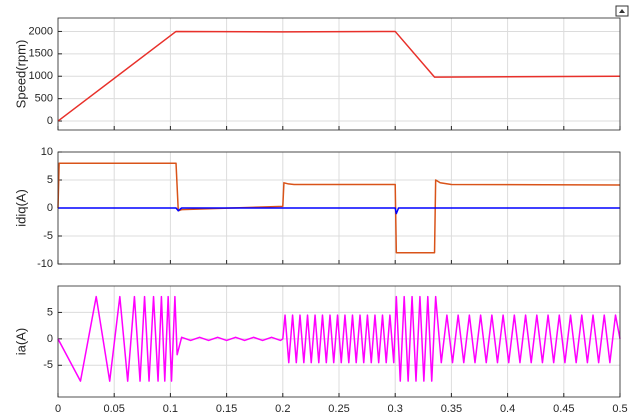  What do you see at coordinates (20, 74) in the screenshot?
I see `y-axis-label: Speed(rpm)` at bounding box center [20, 74].